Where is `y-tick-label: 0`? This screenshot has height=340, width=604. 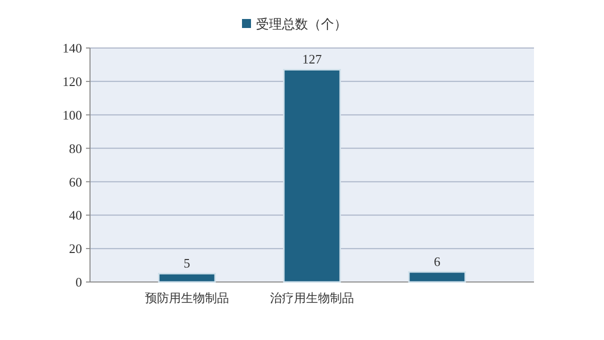 y-tick-label: 0 is located at coordinates (79, 282).